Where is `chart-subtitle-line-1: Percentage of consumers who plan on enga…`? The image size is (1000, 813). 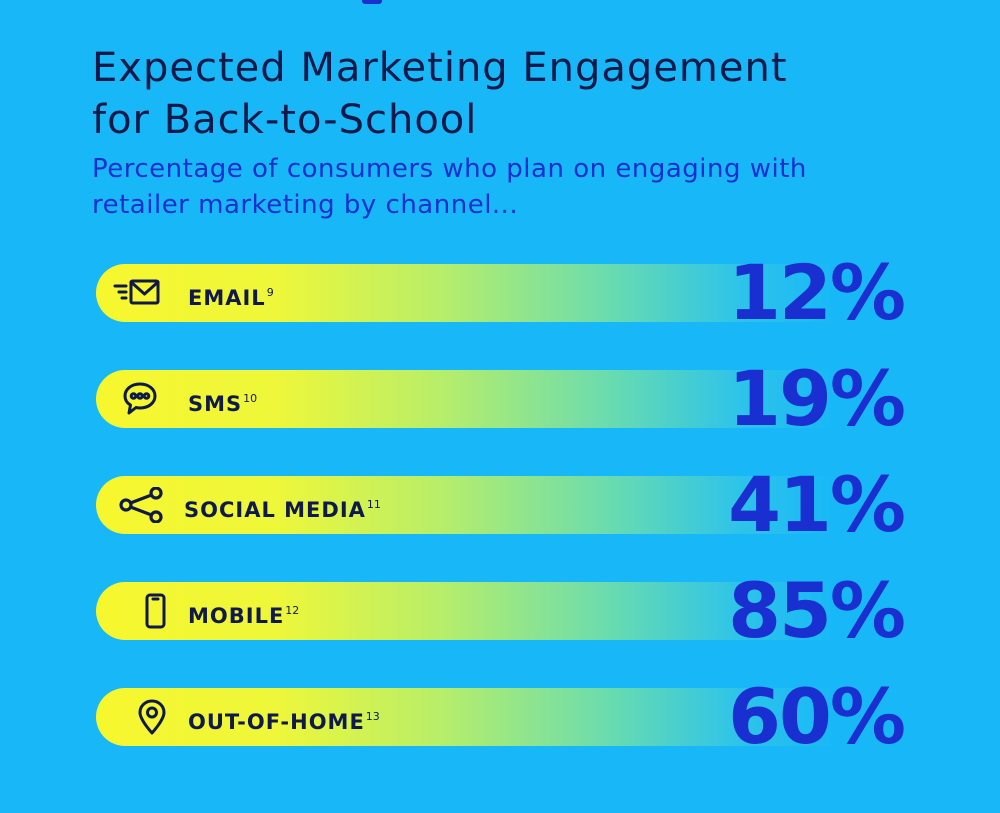
chart-subtitle-line-1: Percentage of consumers who plan on enga… is located at coordinates (449, 169).